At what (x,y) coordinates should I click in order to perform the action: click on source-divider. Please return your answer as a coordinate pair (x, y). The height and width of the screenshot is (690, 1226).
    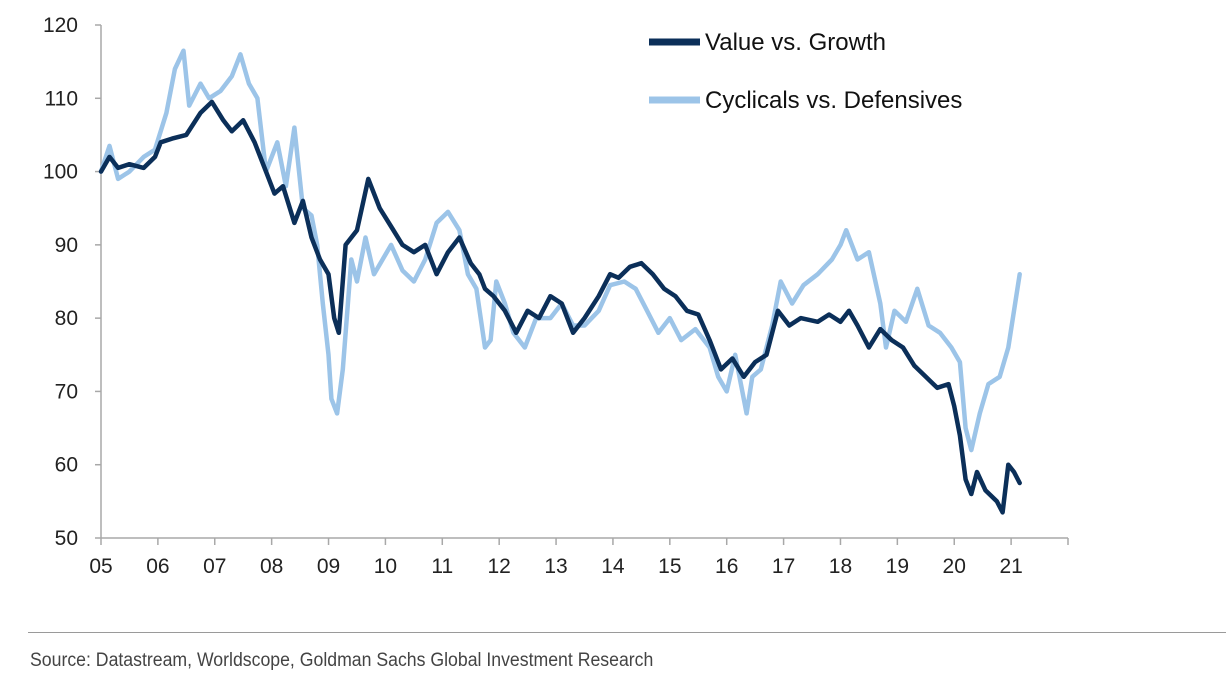
    Looking at the image, I should click on (627, 632).